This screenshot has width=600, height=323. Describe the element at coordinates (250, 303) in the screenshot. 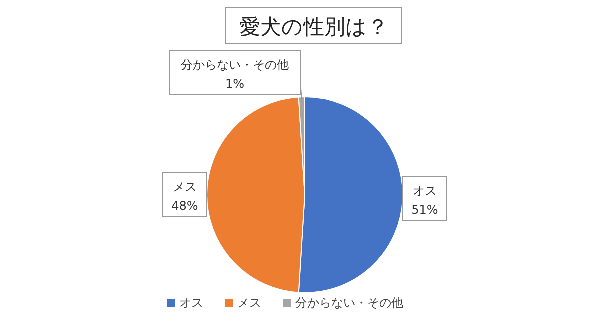

I see `legend-label: メス` at that location.